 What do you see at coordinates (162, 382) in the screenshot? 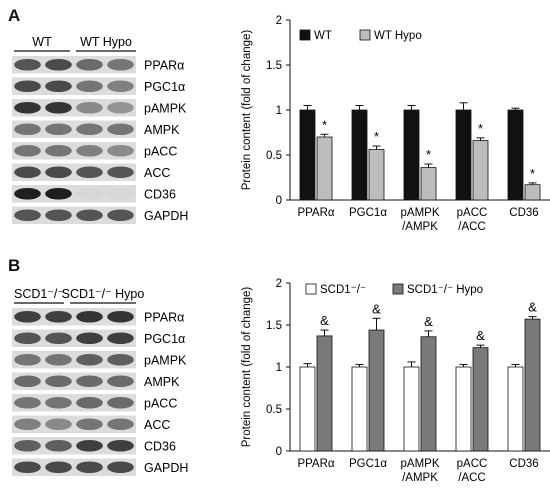
I see `blot-band-label: AMPK` at bounding box center [162, 382].